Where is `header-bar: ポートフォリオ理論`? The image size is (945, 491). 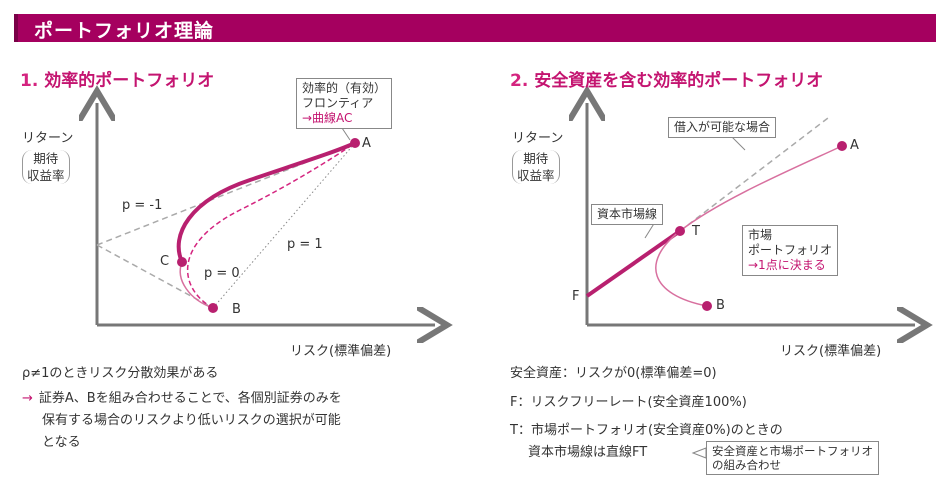
header-bar: ポートフォリオ理論 is located at coordinates (475, 28).